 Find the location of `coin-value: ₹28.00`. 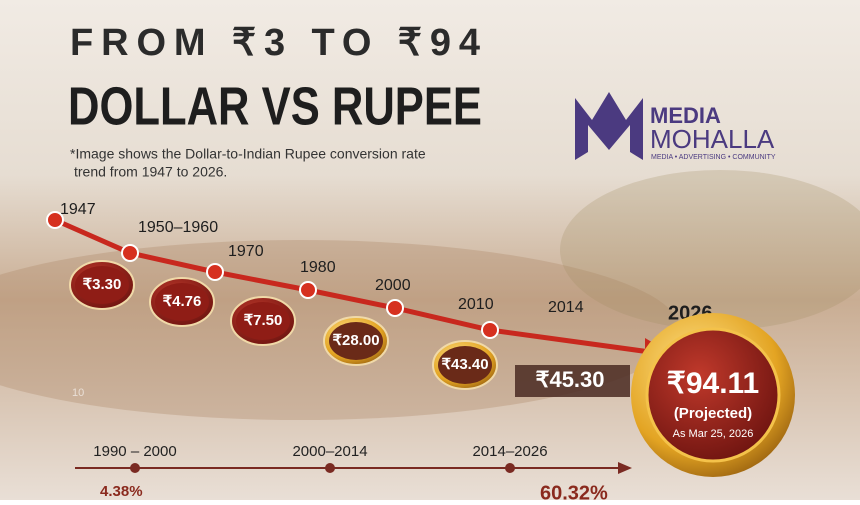

coin-value: ₹28.00 is located at coordinates (355, 340).